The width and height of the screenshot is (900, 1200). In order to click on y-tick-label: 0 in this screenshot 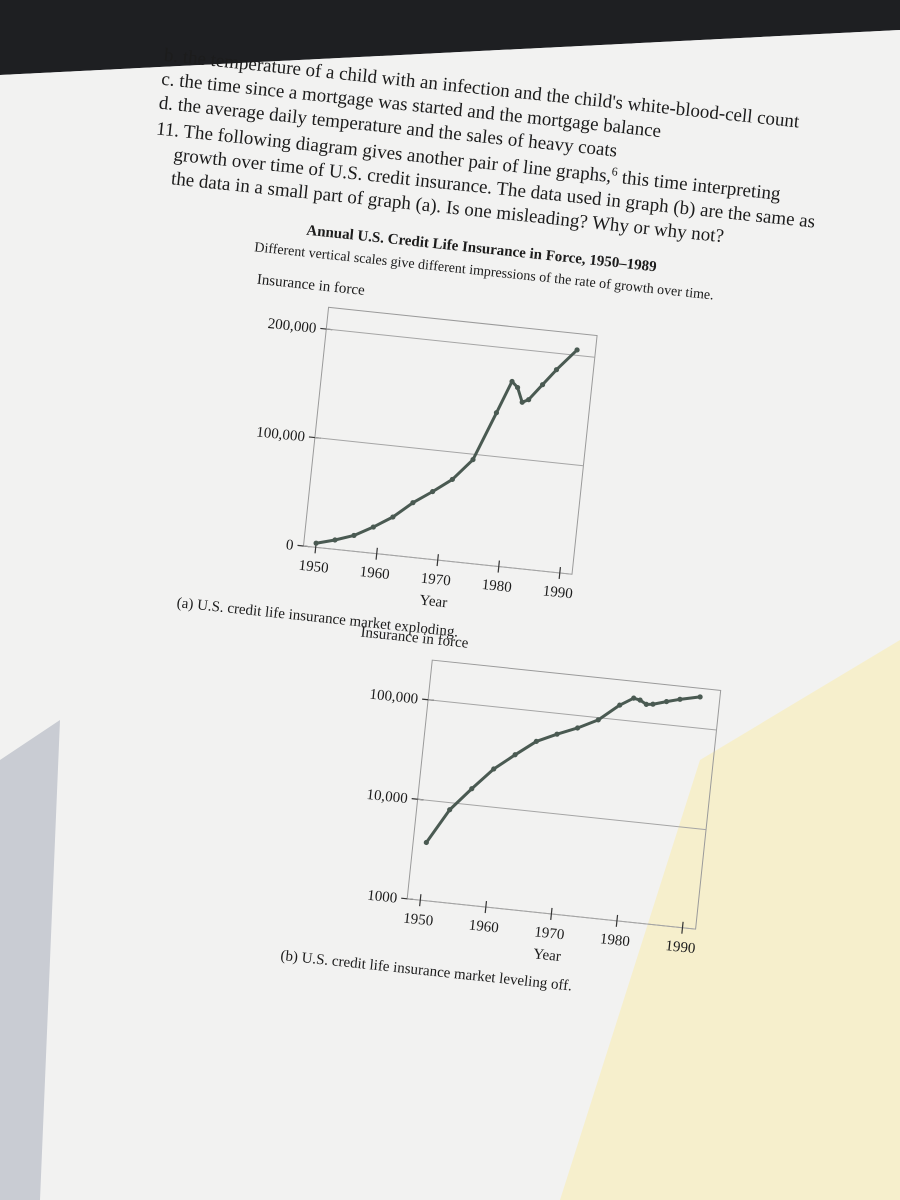, I will do `click(289, 545)`.